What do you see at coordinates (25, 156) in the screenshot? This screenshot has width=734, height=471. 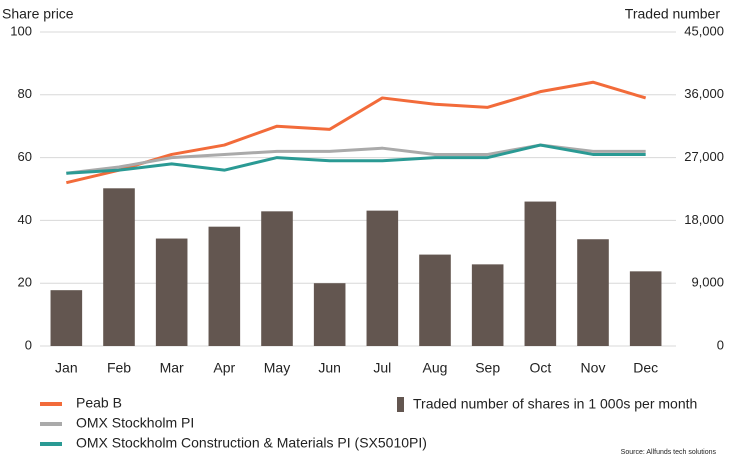 I see `y-tick-label: 60` at bounding box center [25, 156].